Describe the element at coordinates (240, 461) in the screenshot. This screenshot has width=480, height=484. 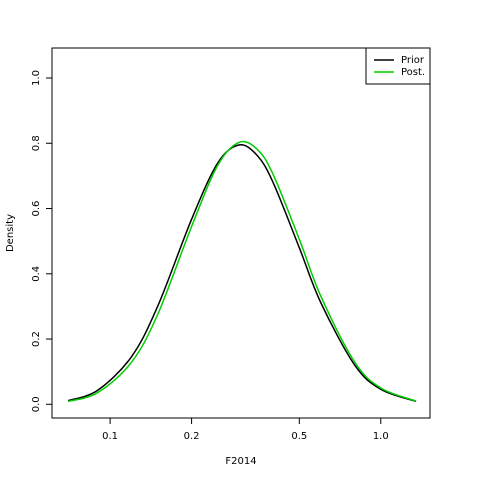
I see `x-axis-label: F2014` at that location.